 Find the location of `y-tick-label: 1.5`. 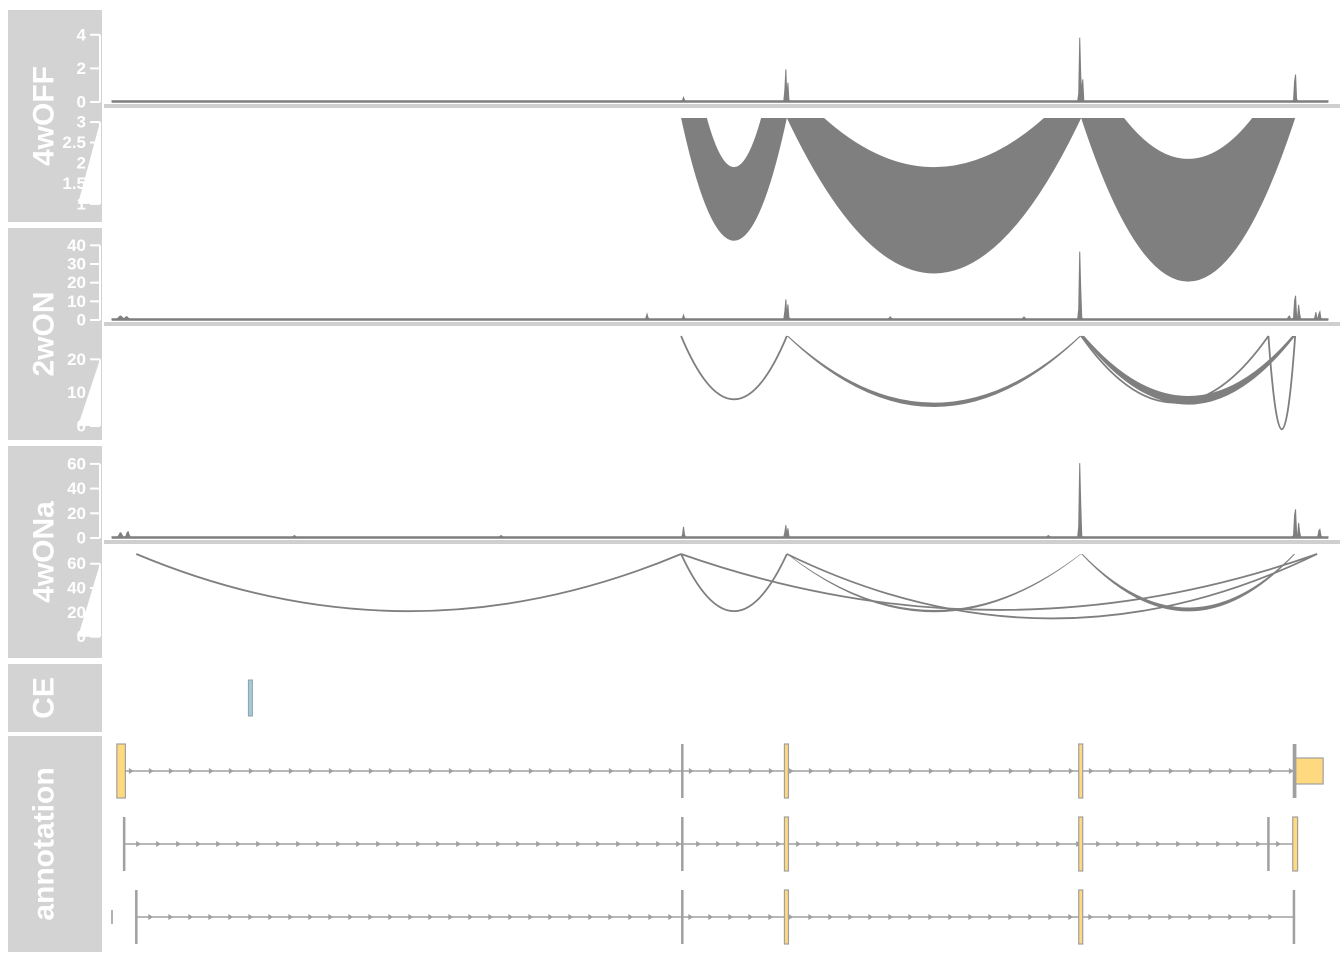

y-tick-label: 1.5 is located at coordinates (74, 183).